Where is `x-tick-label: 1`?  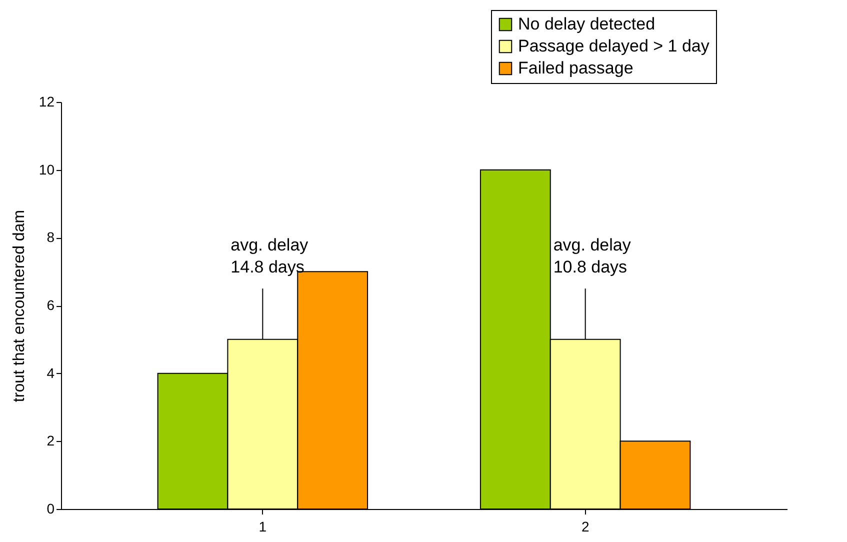
x-tick-label: 1 is located at coordinates (262, 526).